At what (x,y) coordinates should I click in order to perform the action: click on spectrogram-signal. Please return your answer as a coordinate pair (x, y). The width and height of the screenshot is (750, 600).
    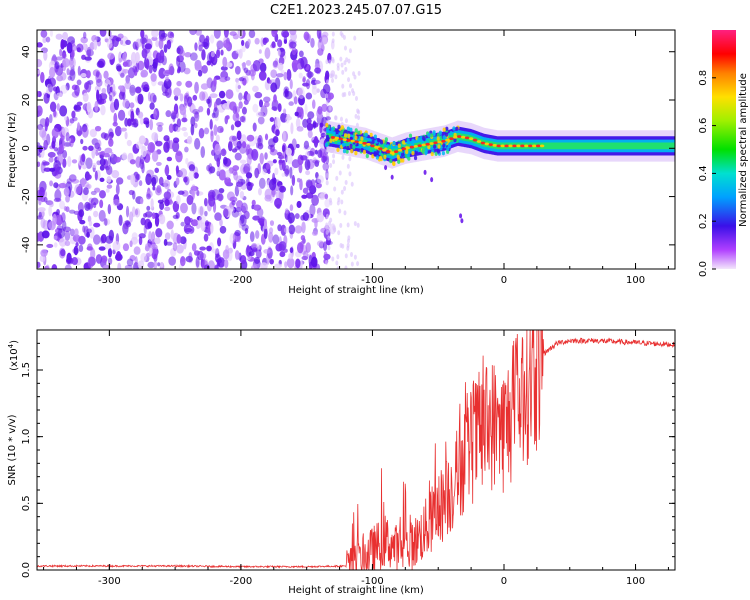
    Looking at the image, I should click on (499, 172).